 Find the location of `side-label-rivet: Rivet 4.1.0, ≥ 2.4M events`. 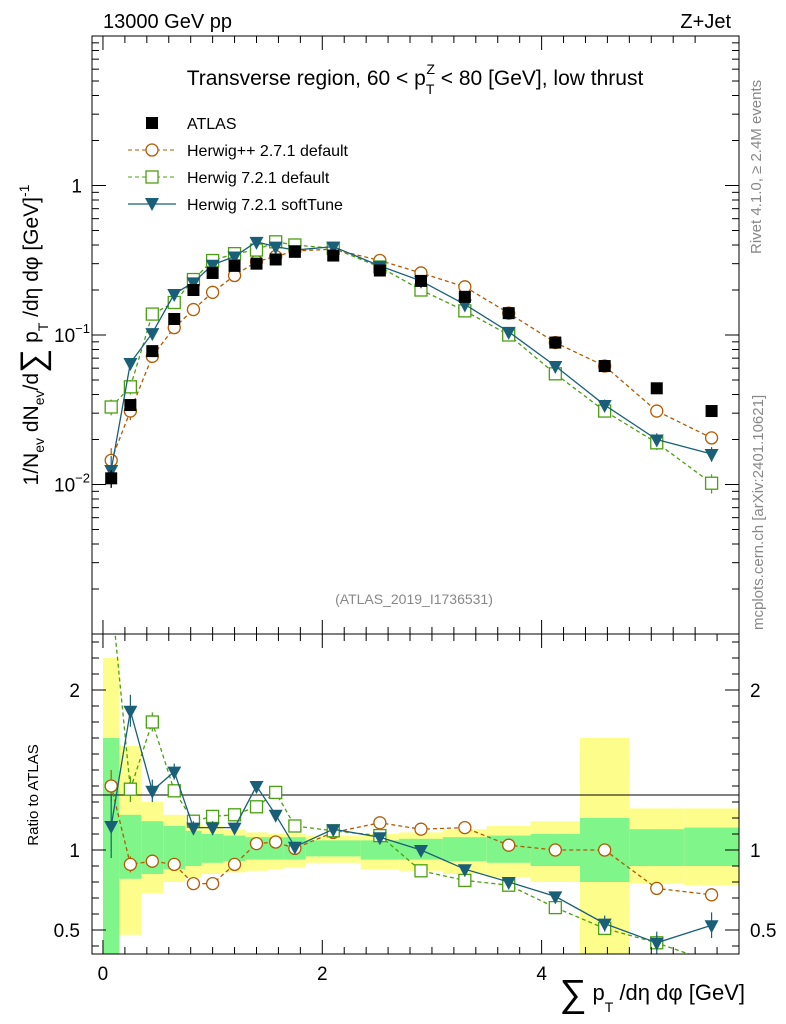

side-label-rivet: Rivet 4.1.0, ≥ 2.4M events is located at coordinates (756, 167).